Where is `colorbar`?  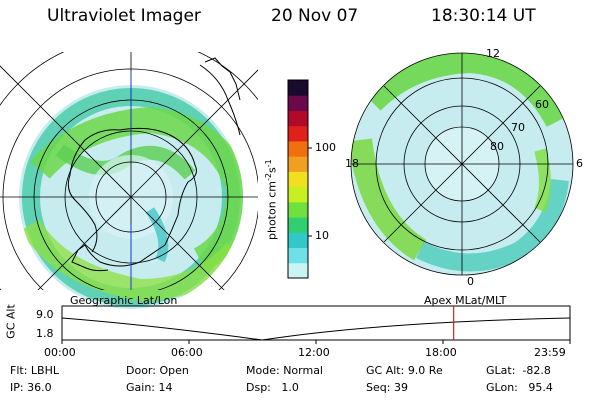
colorbar is located at coordinates (299, 179).